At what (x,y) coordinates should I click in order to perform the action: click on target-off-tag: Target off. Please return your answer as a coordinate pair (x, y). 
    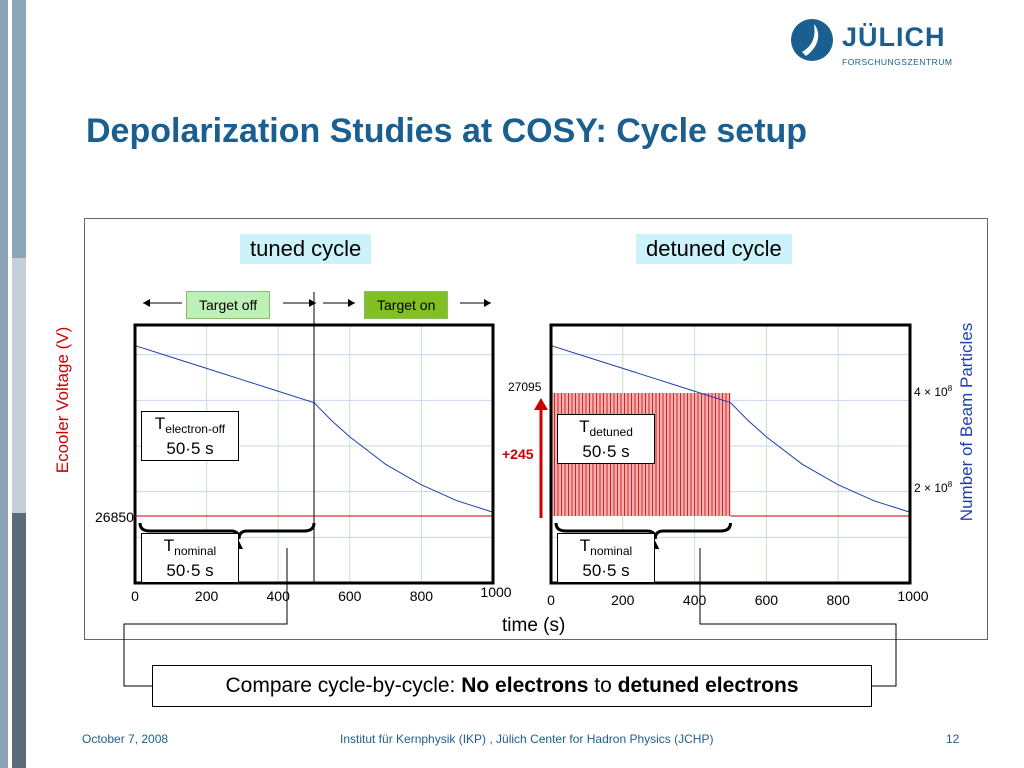
    Looking at the image, I should click on (228, 305).